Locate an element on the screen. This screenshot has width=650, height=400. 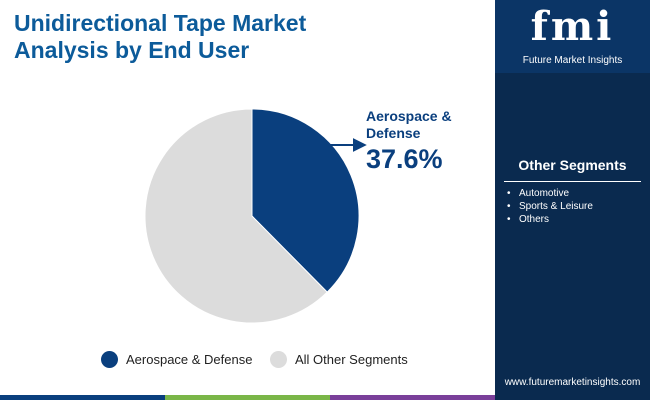
other-segments-list: Automotive Sports & Leisure Others is located at coordinates (550, 206).